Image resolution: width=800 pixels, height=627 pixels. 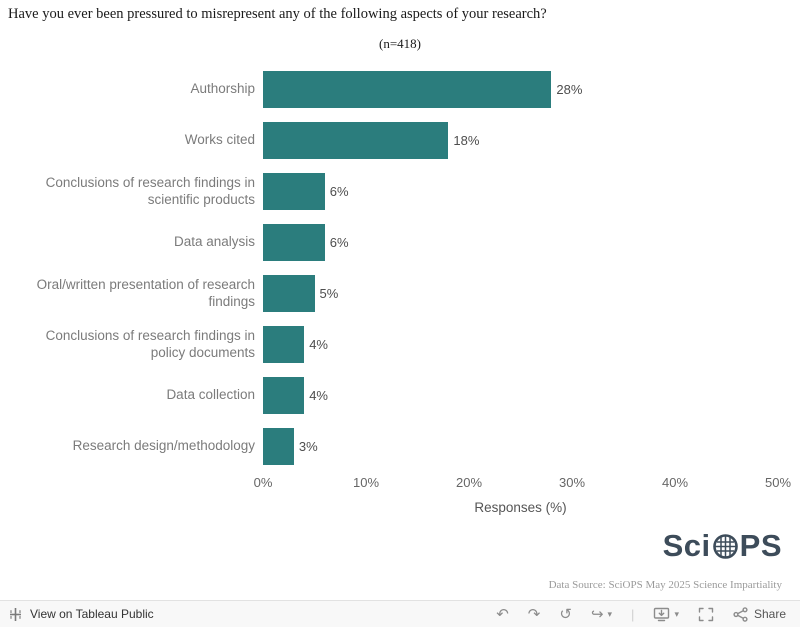 I want to click on sciops-logo: Sci PS, so click(x=722, y=546).